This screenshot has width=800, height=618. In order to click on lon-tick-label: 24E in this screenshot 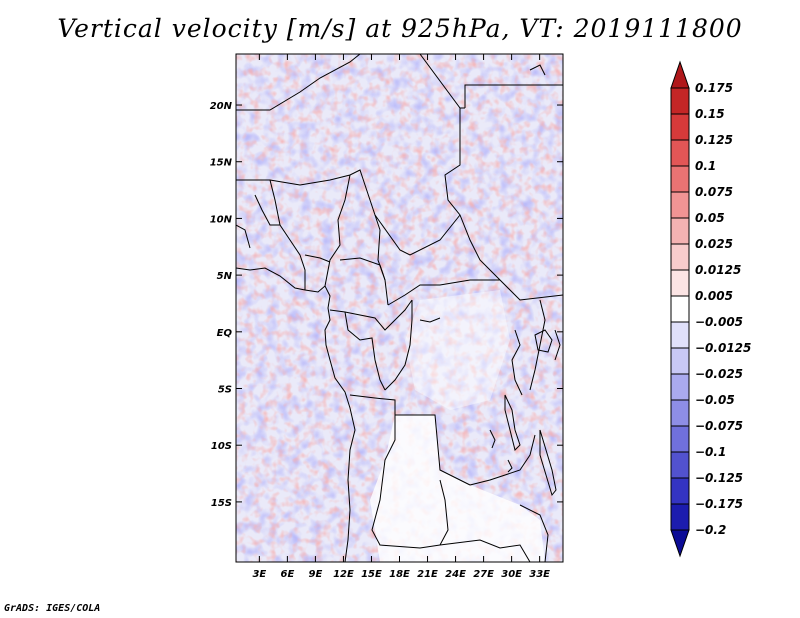, I will do `click(455, 574)`.